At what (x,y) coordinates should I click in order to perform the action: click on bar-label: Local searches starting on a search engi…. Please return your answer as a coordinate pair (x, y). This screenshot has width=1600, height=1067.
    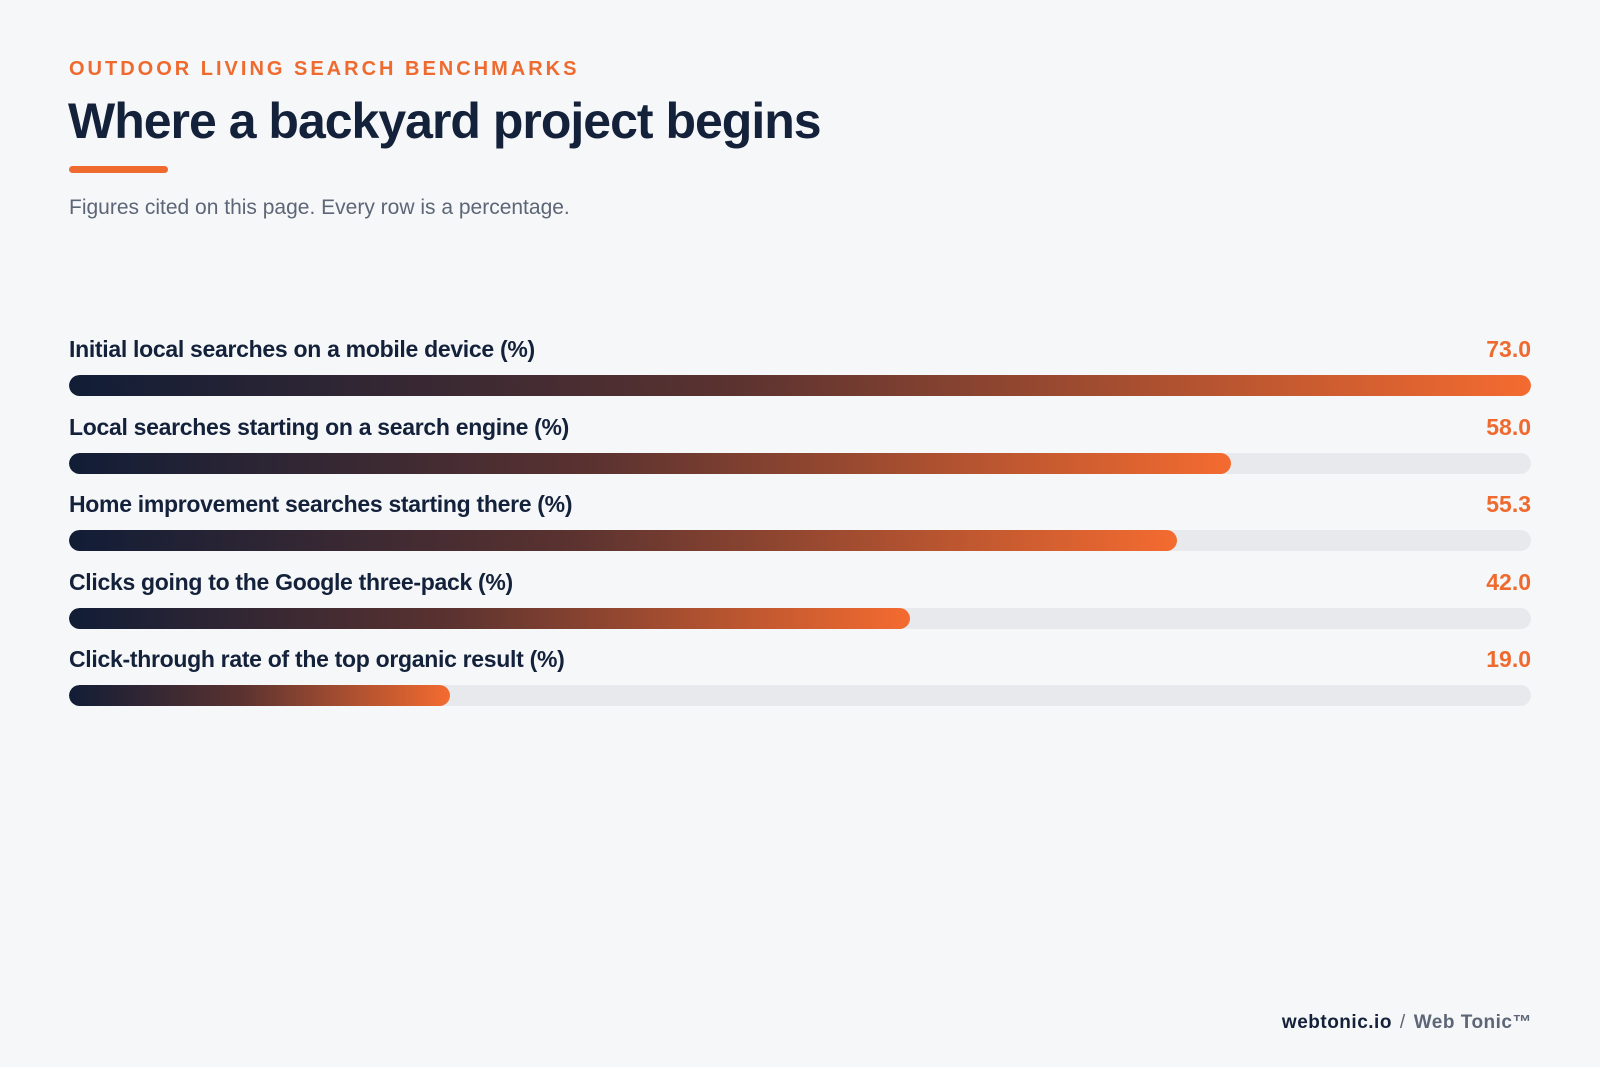
    Looking at the image, I should click on (319, 426).